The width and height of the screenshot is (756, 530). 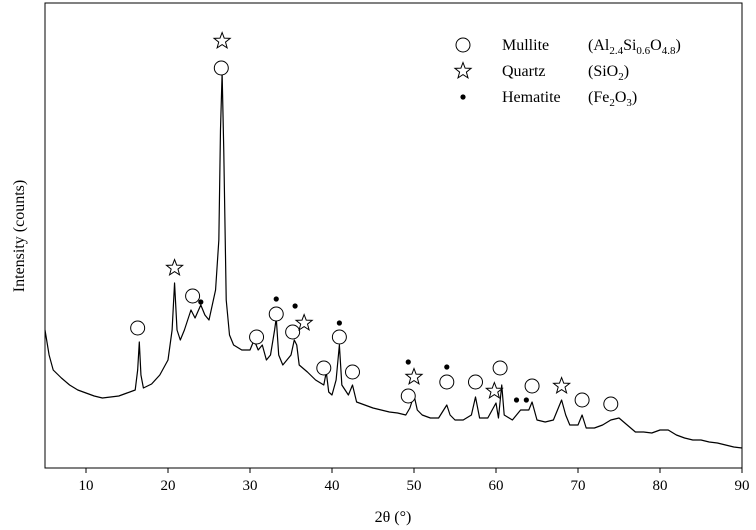 What do you see at coordinates (630, 45) in the screenshot?
I see `formula-part: Si` at bounding box center [630, 45].